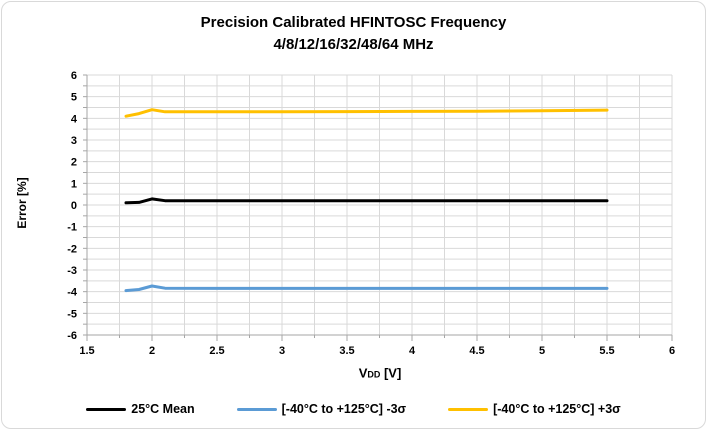 The height and width of the screenshot is (430, 707). Describe the element at coordinates (344, 409) in the screenshot. I see `legend-label: [-40°C to +125°C] -3σ` at that location.